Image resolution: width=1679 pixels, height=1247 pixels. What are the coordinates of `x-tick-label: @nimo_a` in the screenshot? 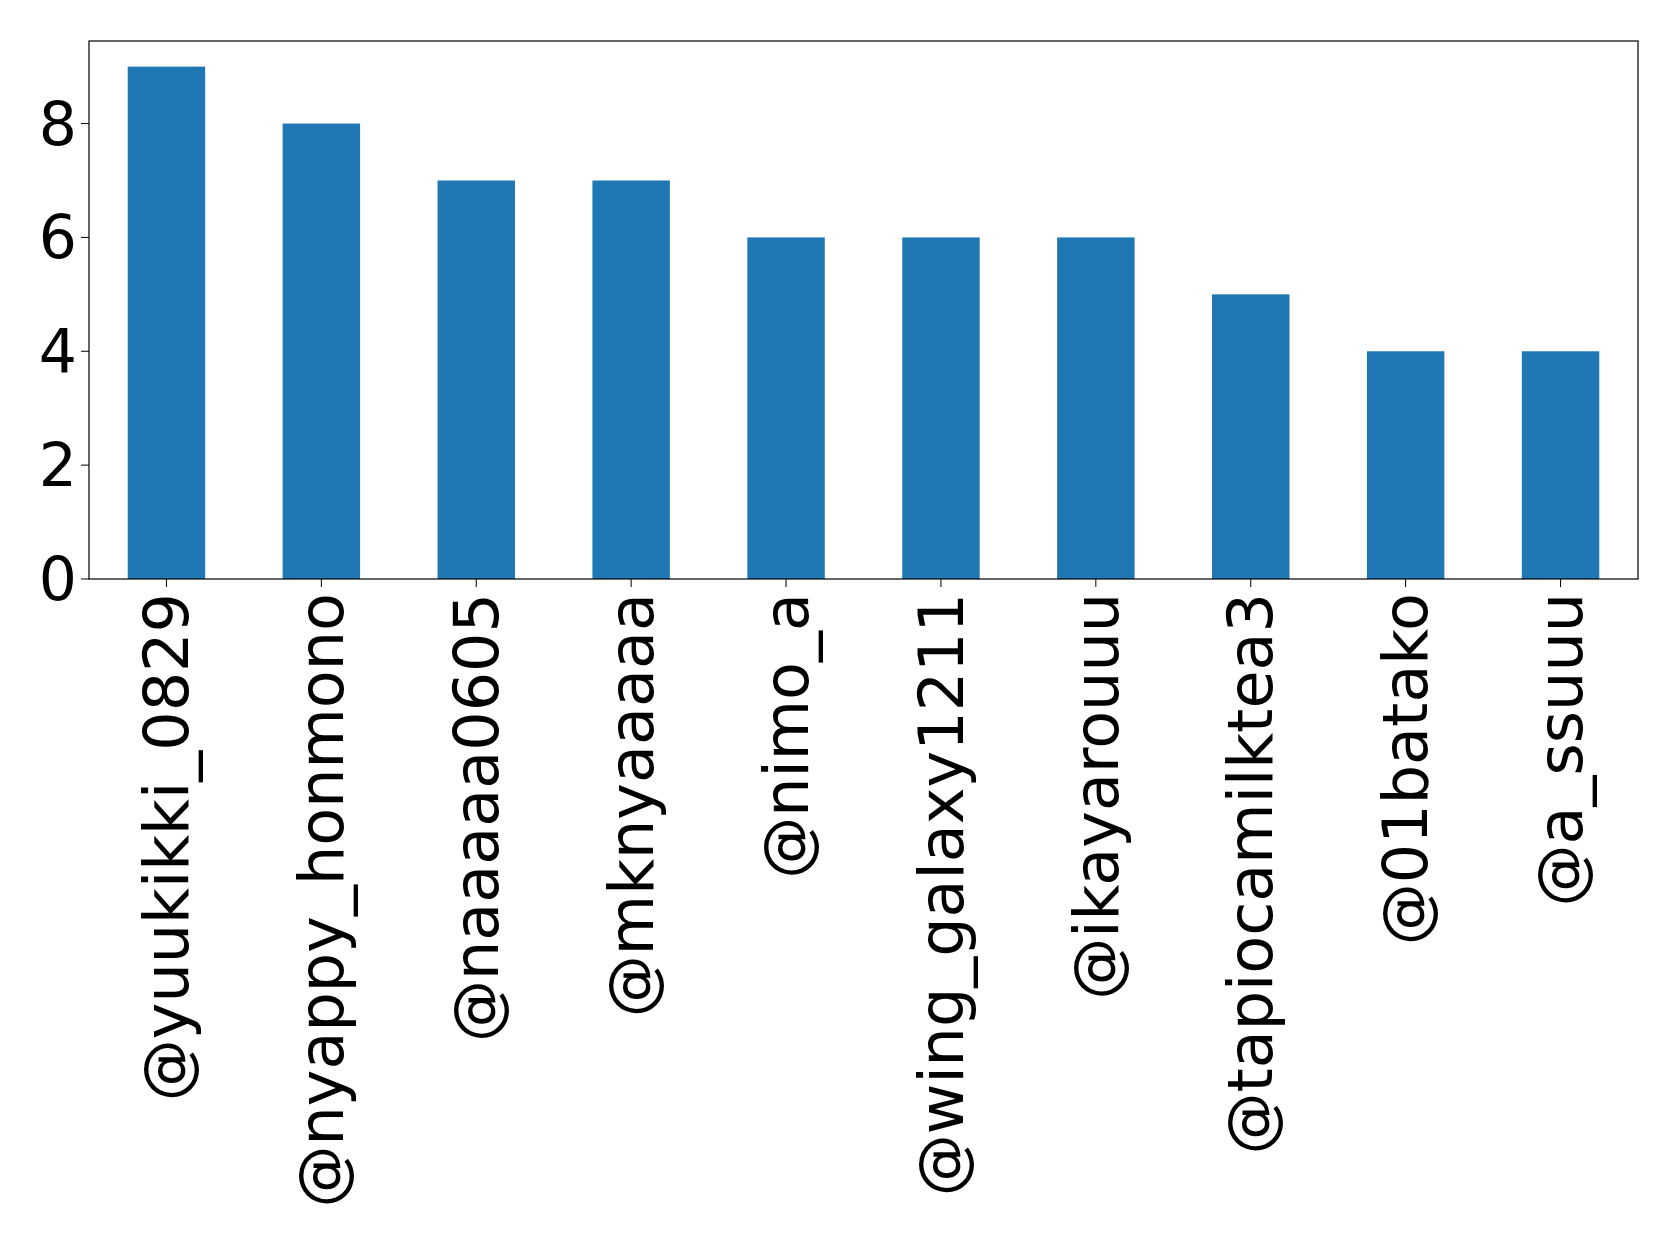 It's located at (786, 736).